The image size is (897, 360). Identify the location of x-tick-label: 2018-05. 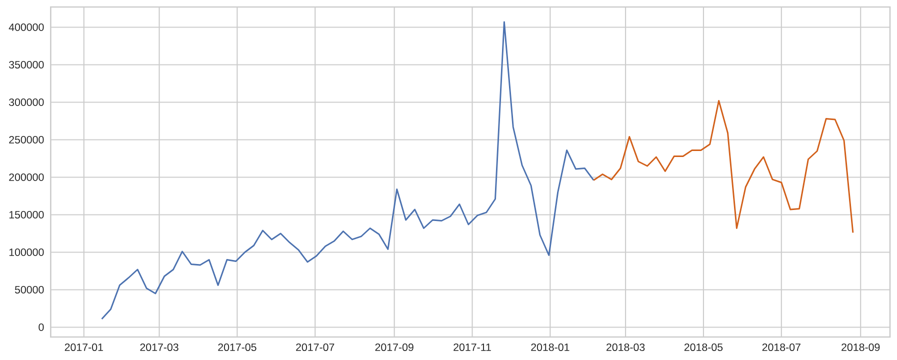
(703, 347).